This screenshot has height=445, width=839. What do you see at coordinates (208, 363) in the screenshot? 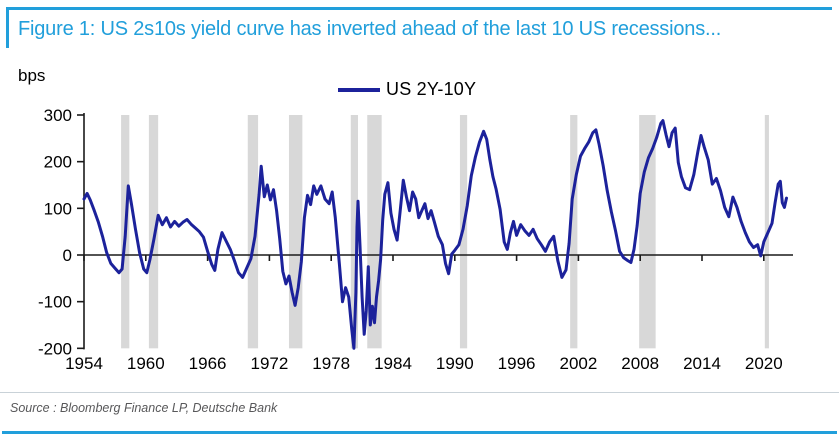
I see `x-tick-label: 1966` at bounding box center [208, 363].